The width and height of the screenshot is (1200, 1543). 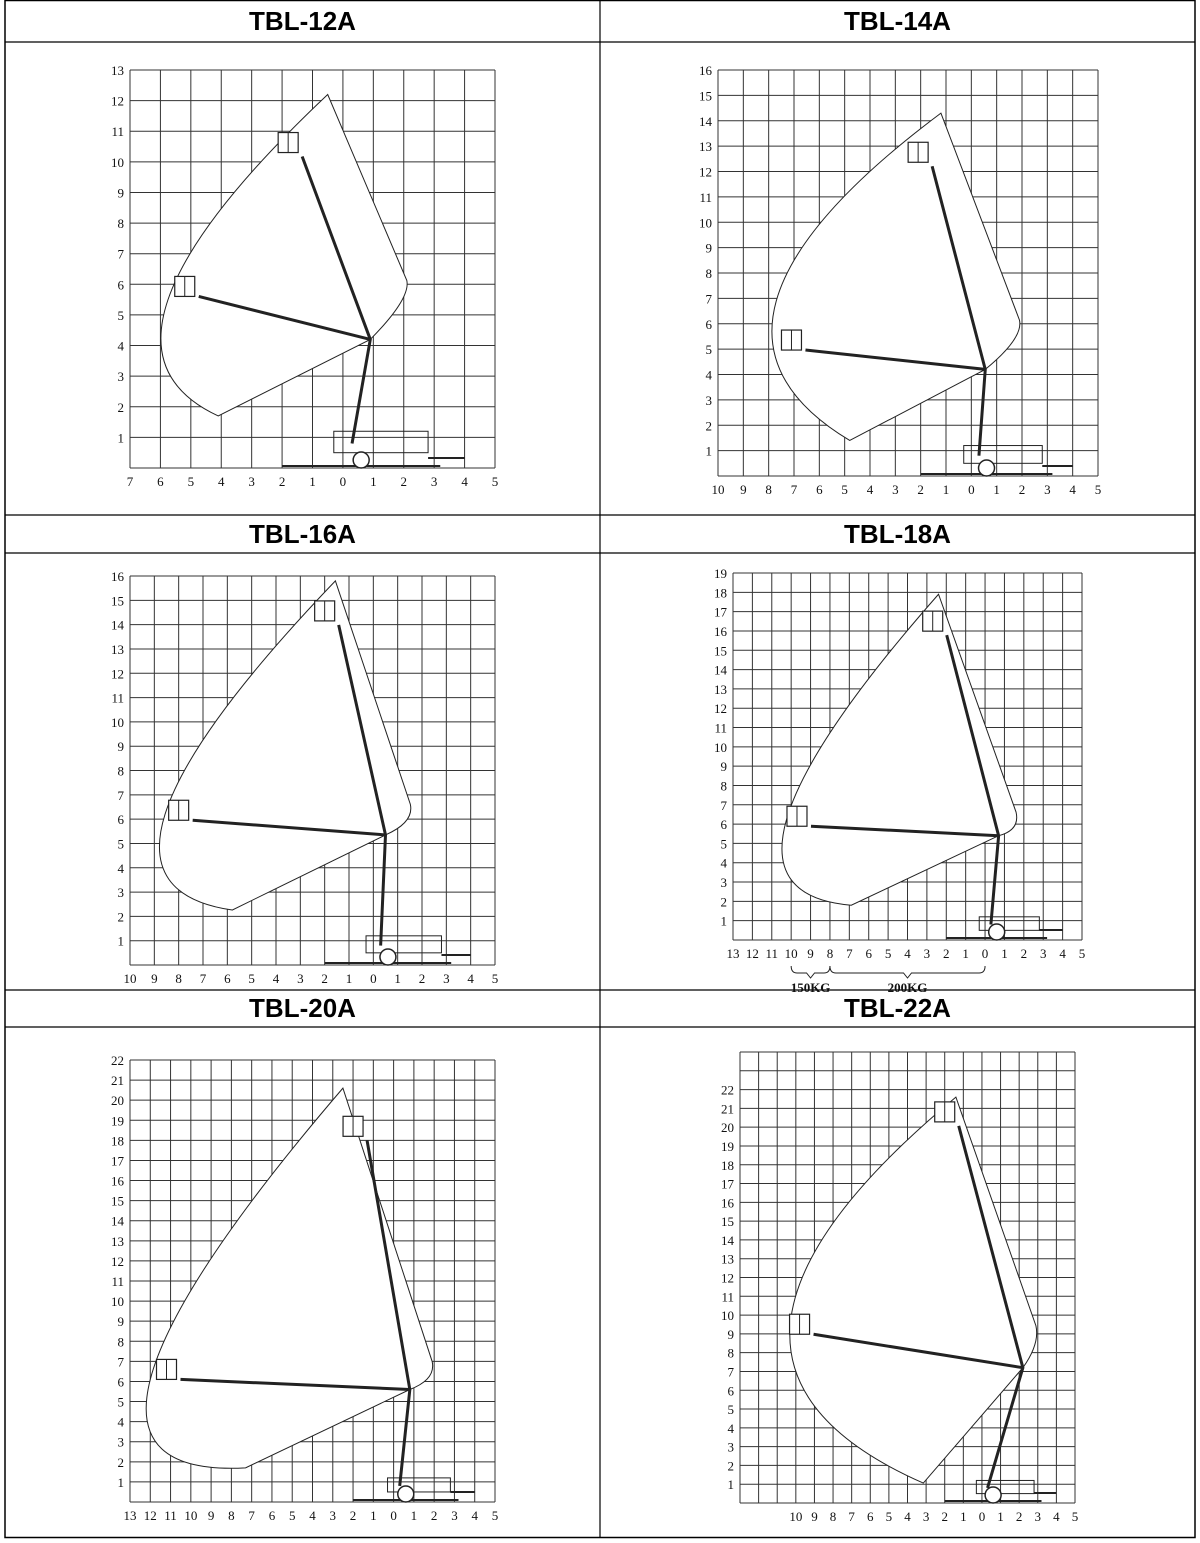 I want to click on y-tick-label: 10, so click(x=117, y=162).